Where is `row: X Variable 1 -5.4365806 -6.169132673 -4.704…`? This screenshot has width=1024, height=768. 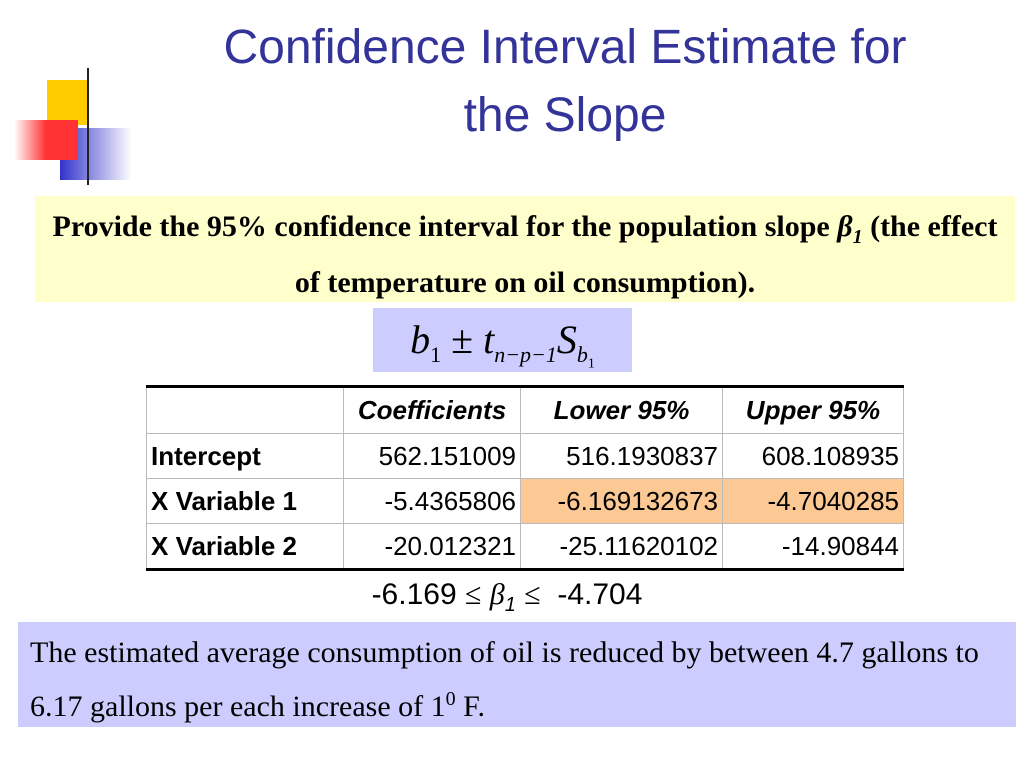
row: X Variable 1 -5.4365806 -6.169132673 -4.704… is located at coordinates (525, 501).